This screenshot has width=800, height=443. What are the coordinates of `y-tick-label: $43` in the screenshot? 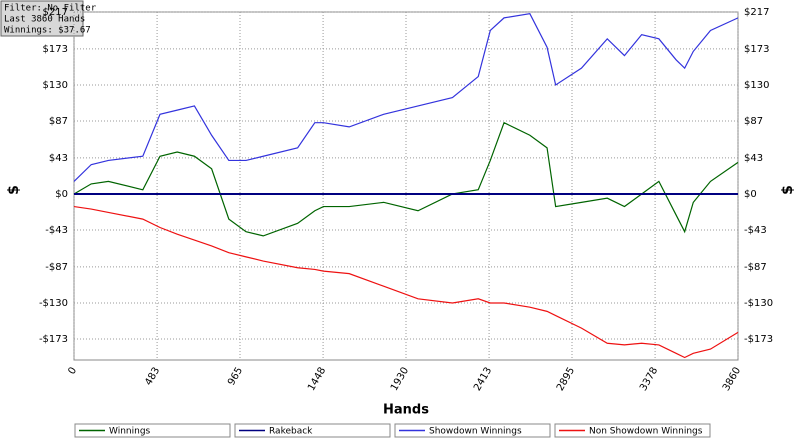 It's located at (58, 158).